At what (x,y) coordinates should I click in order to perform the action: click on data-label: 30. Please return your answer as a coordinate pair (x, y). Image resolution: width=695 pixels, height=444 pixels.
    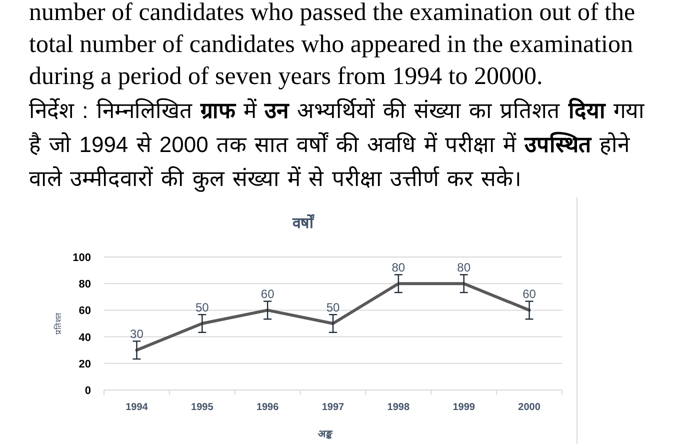
    Looking at the image, I should click on (137, 334).